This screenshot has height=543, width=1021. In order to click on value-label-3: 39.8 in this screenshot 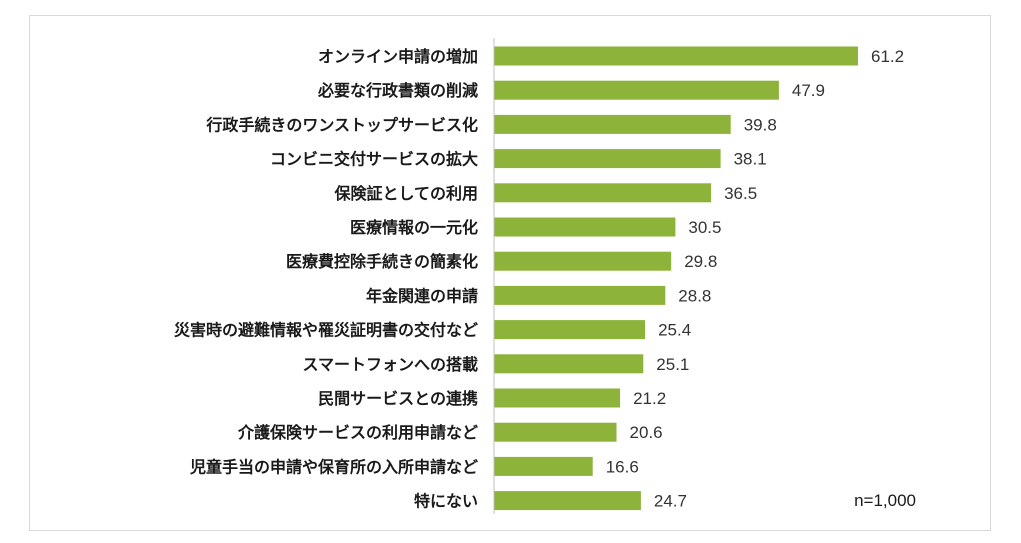, I will do `click(760, 124)`.